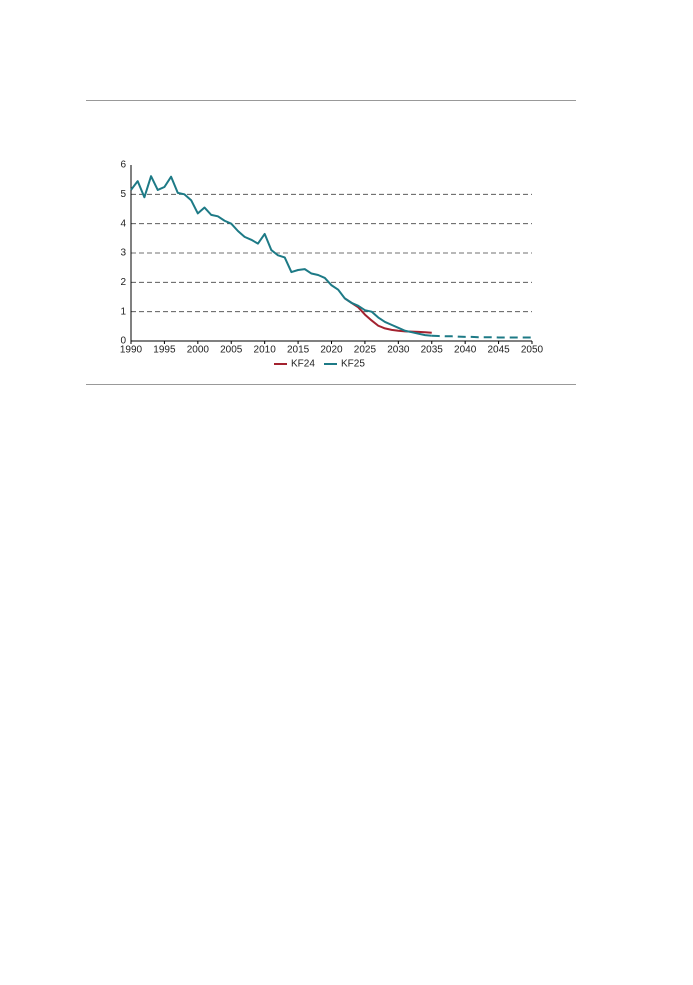 The image size is (693, 985). Describe the element at coordinates (432, 350) in the screenshot. I see `x-tick-label: 2035` at that location.